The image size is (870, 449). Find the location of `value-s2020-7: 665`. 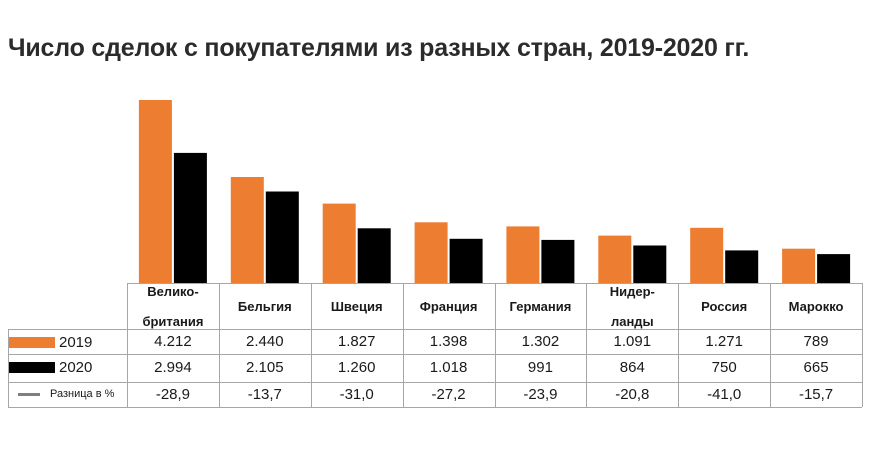

value-s2020-7: 665 is located at coordinates (816, 367).